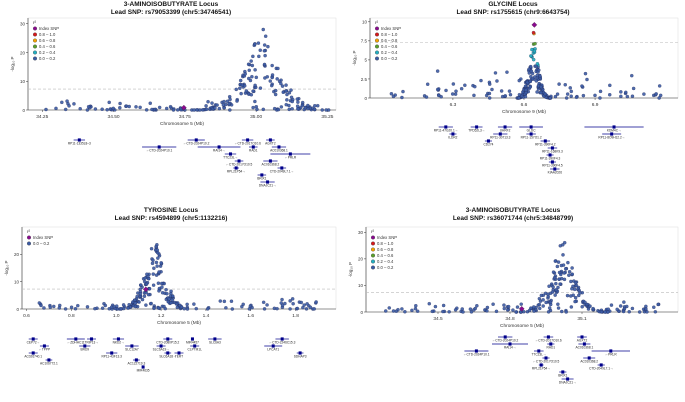  What do you see at coordinates (365, 60) in the screenshot?
I see `y-tick-label: 5` at bounding box center [365, 60].